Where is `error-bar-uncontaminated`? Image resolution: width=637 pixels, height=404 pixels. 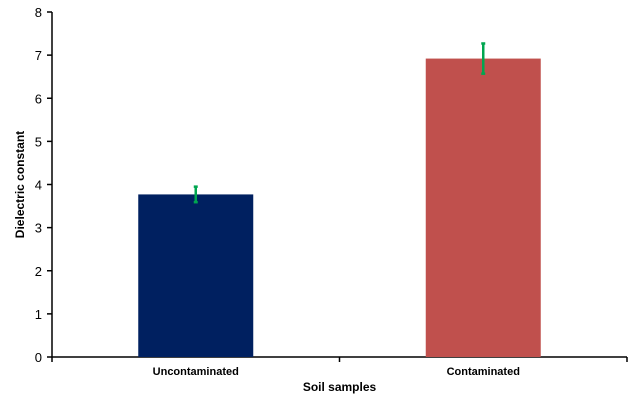 error-bar-uncontaminated is located at coordinates (195, 194).